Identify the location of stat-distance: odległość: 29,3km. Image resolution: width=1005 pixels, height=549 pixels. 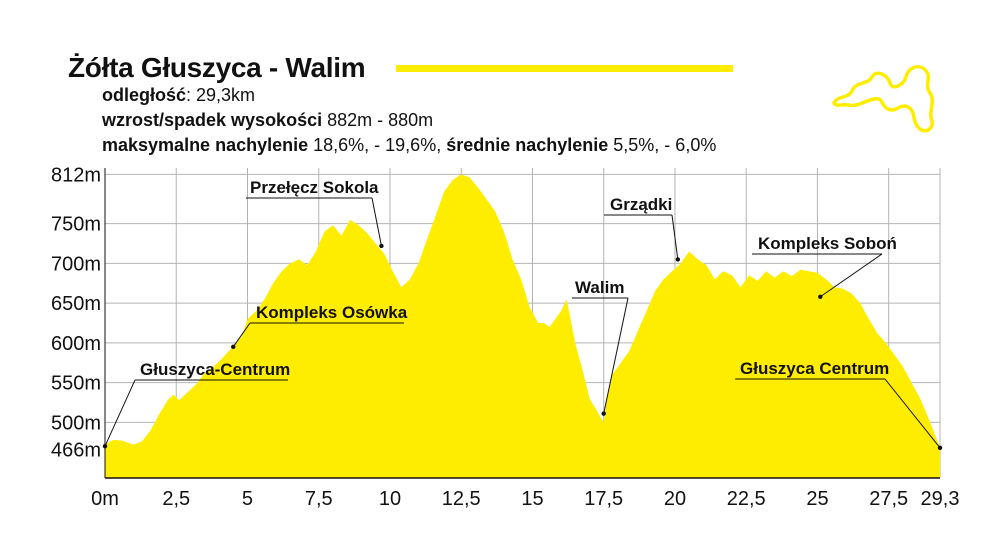
(178, 95).